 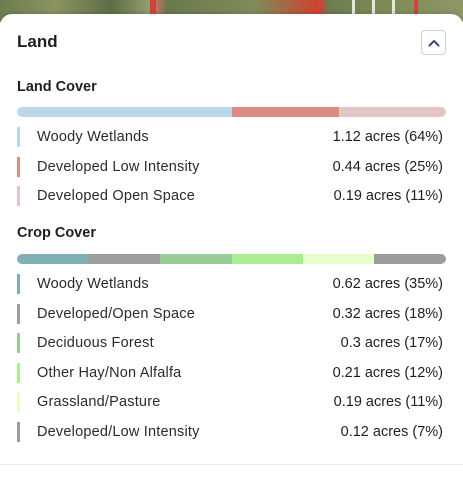 I want to click on legend-row: Other Hay/Non Alfalfa 0.21 acres (12%), so click(x=231, y=373).